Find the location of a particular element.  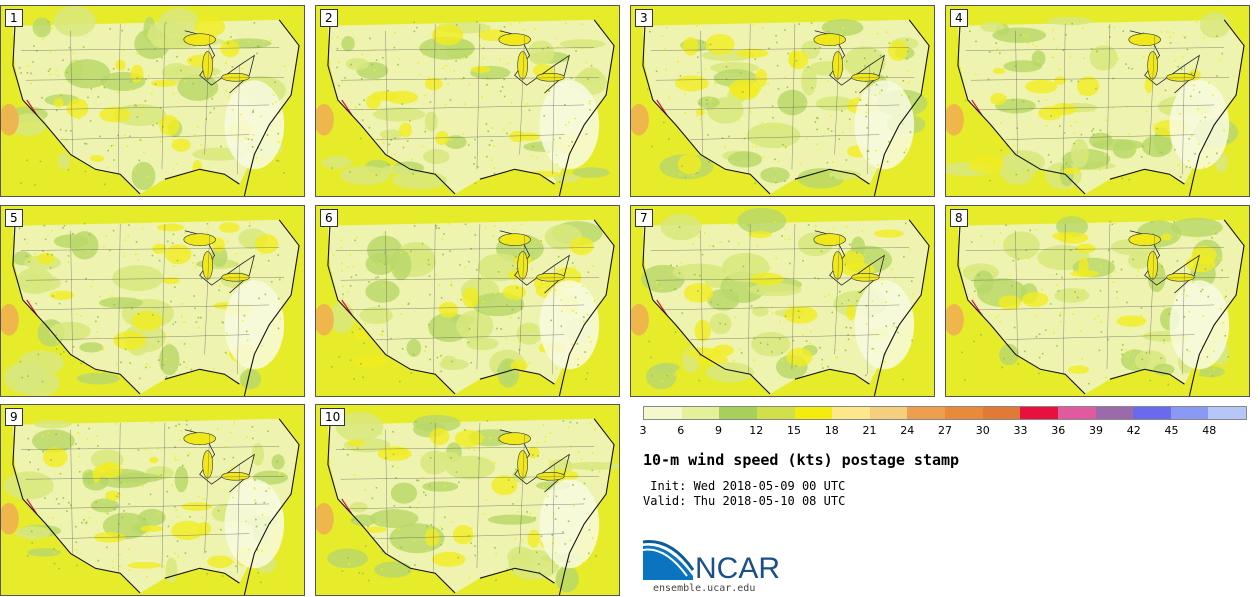

map-panel-2: 2 is located at coordinates (467, 101).